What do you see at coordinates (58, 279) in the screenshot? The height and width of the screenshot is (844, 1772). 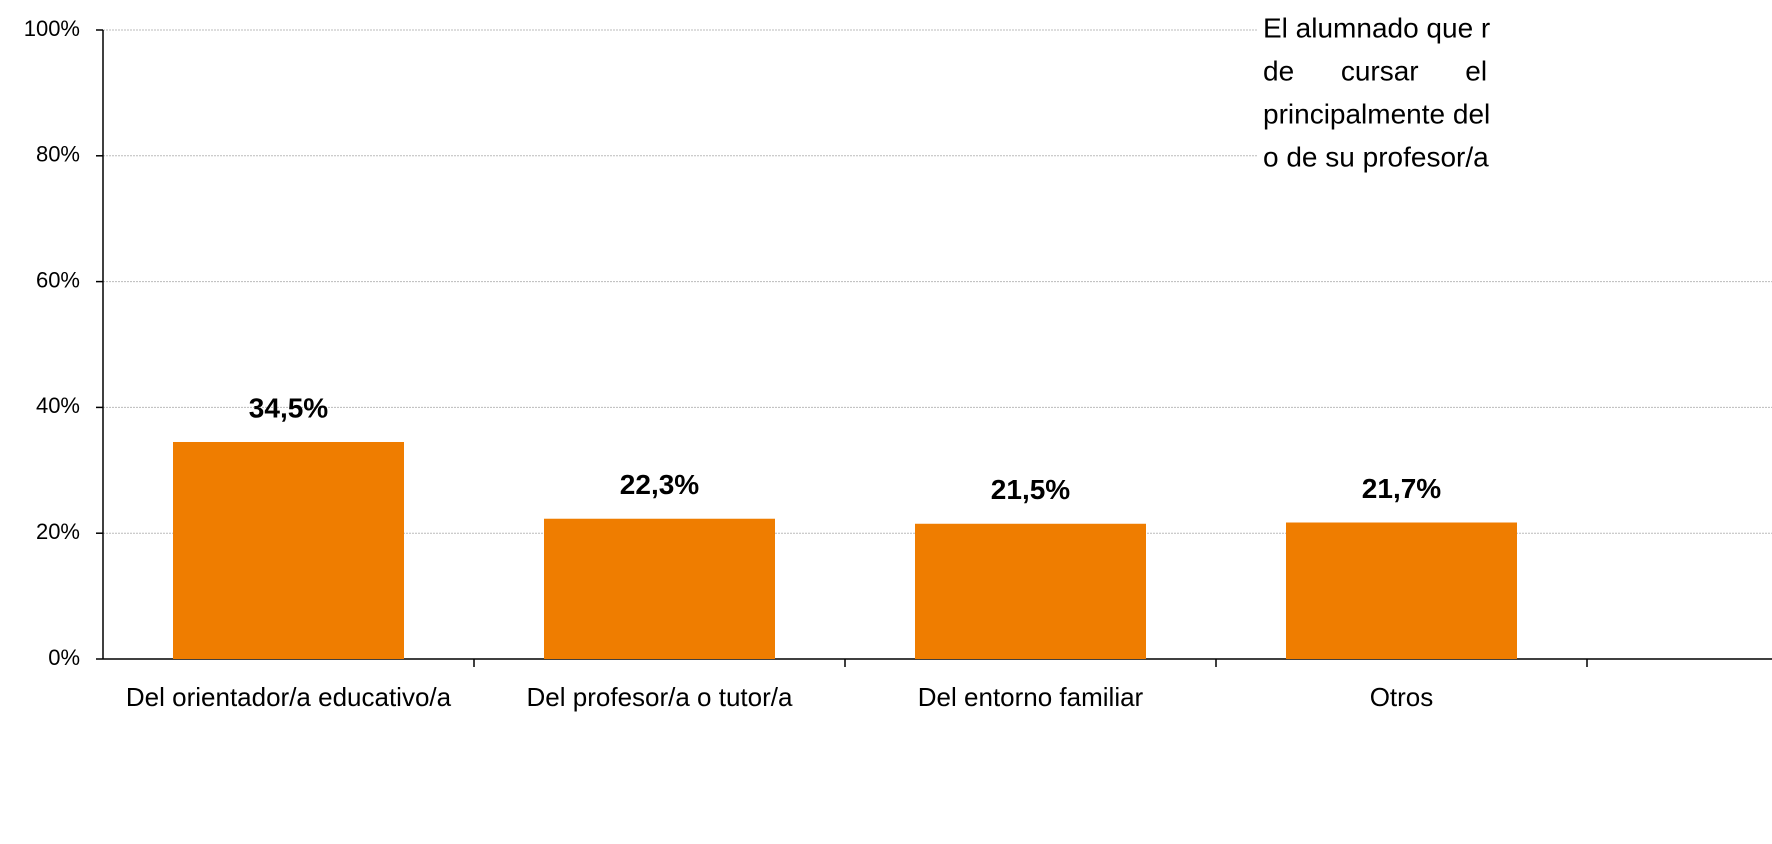 I see `y-tick-label: 60%` at bounding box center [58, 279].